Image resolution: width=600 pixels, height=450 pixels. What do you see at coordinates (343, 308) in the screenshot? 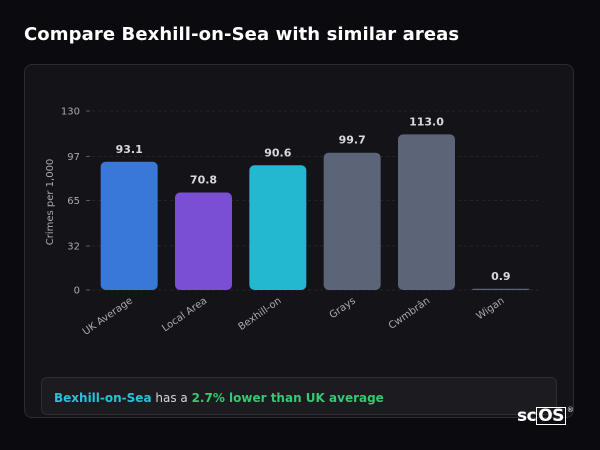
I see `x-tick-label: Grays` at bounding box center [343, 308].